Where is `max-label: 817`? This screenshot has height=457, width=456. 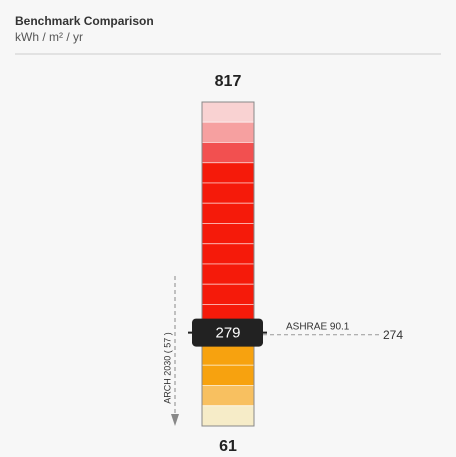
max-label: 817 is located at coordinates (228, 81).